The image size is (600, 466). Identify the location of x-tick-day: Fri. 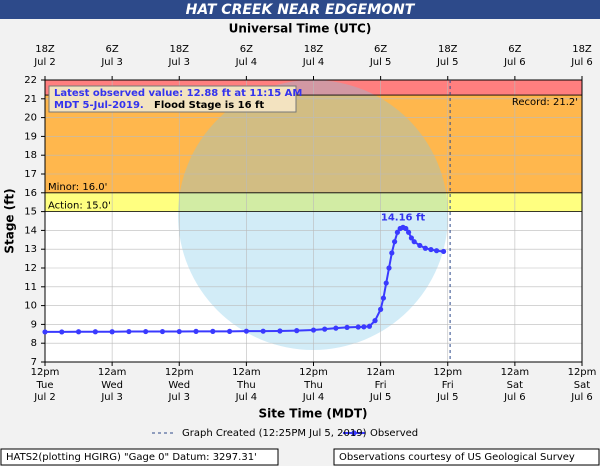
(381, 385).